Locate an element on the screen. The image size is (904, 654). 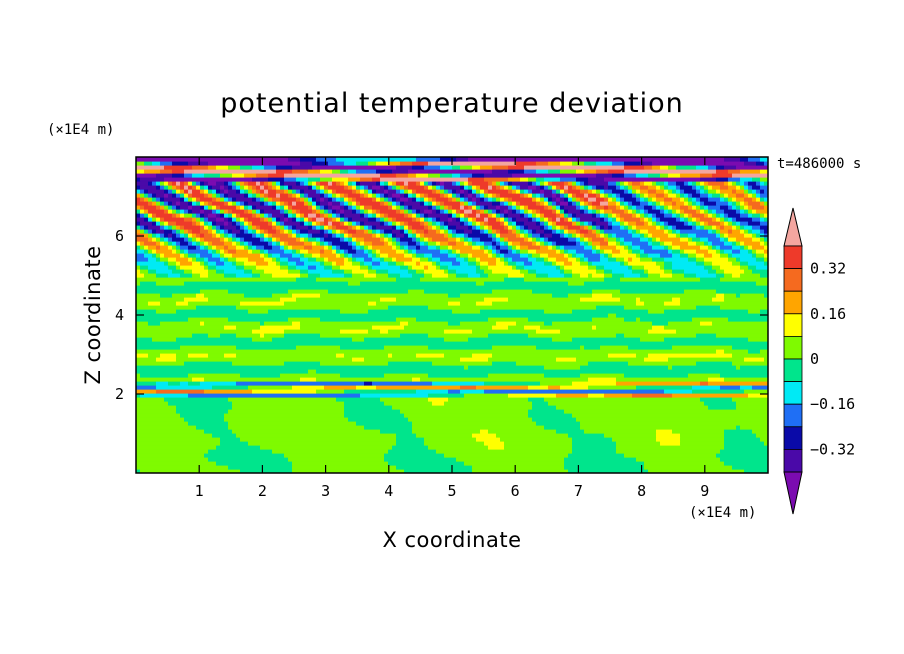
x-tick-label: 4 is located at coordinates (388, 491).